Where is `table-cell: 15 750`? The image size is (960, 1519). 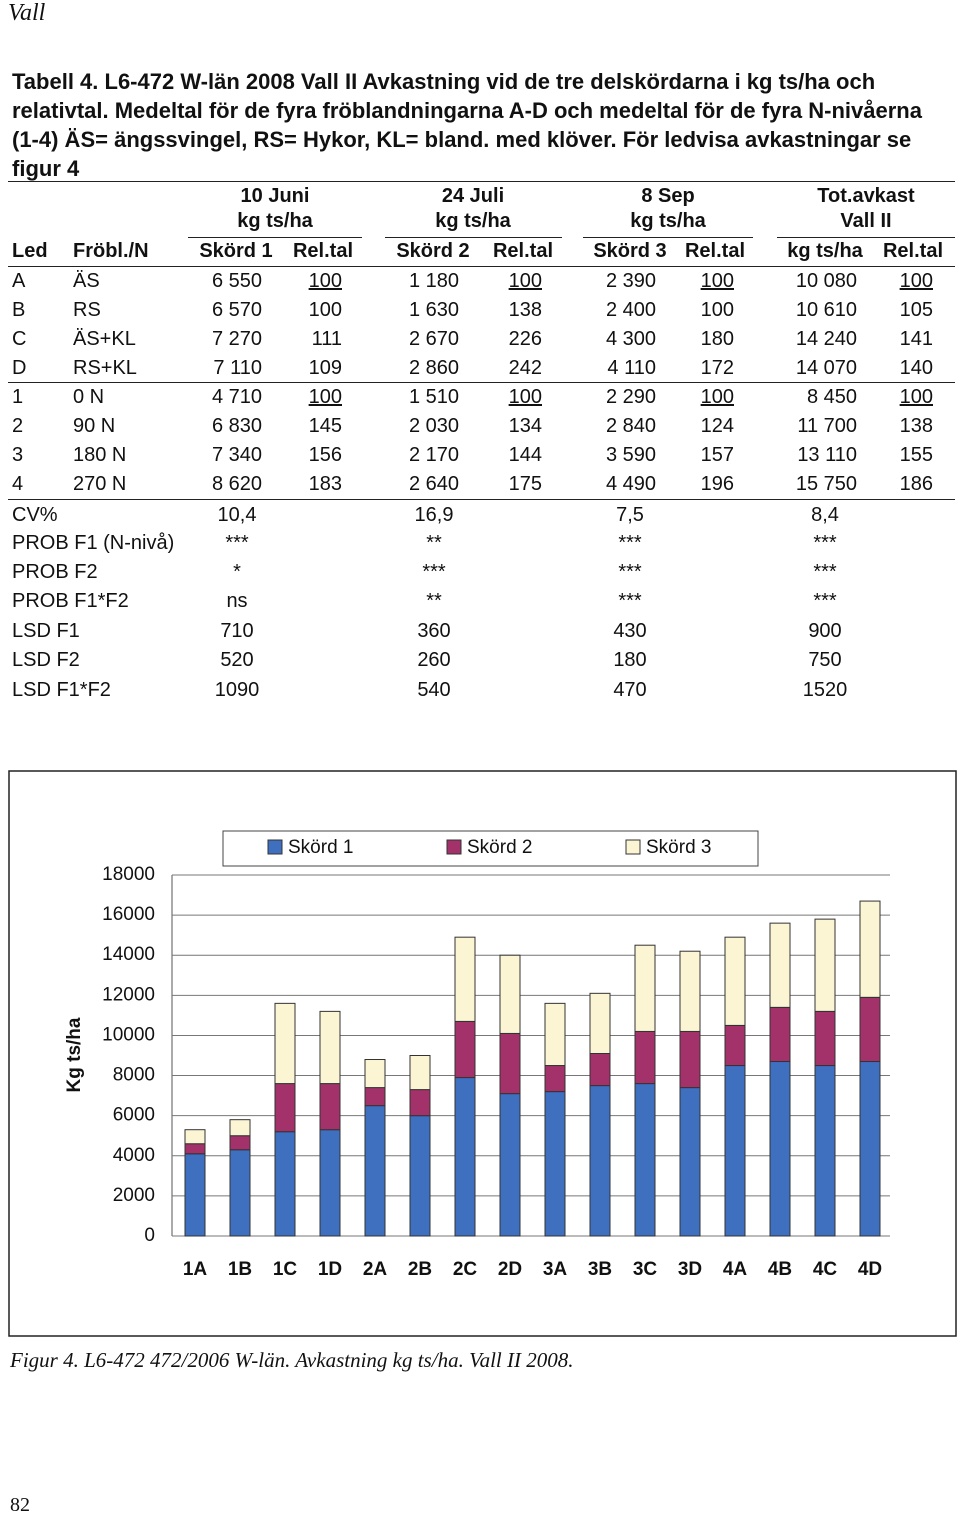 table-cell: 15 750 is located at coordinates (826, 484).